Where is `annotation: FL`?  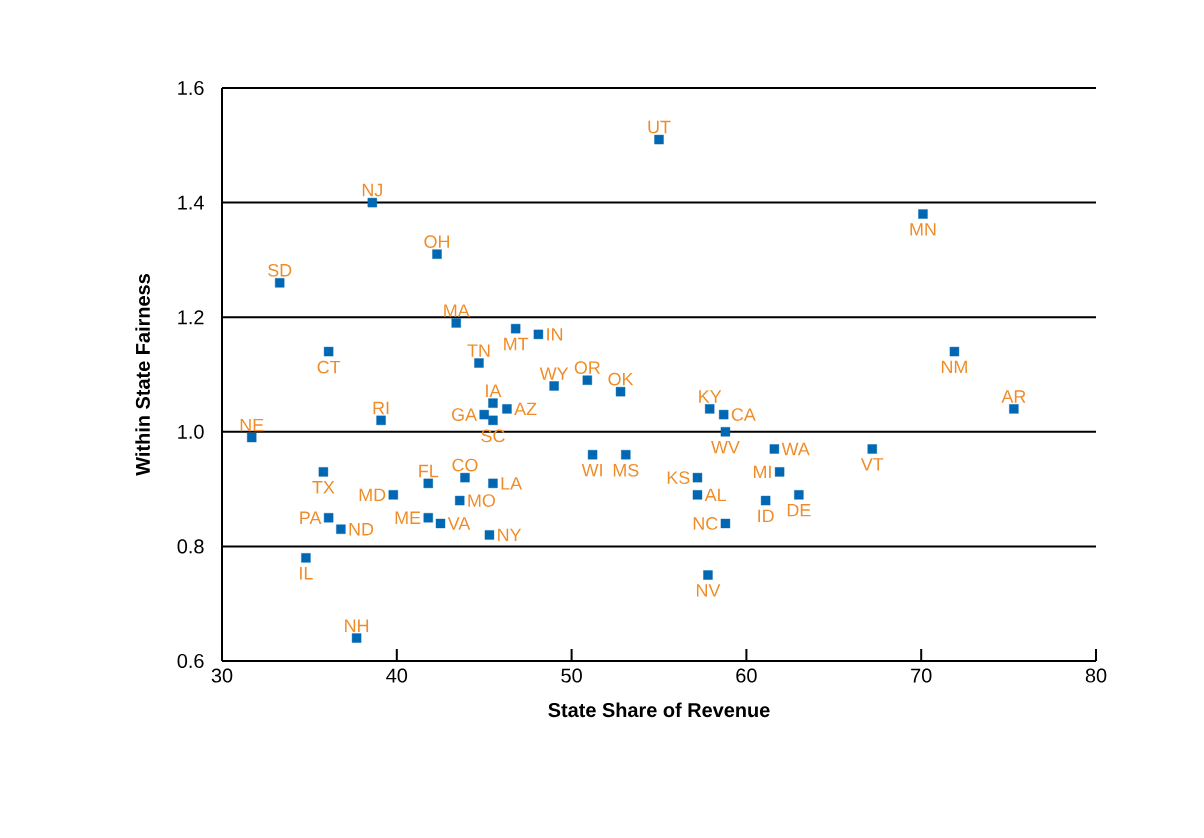
annotation: FL is located at coordinates (429, 471).